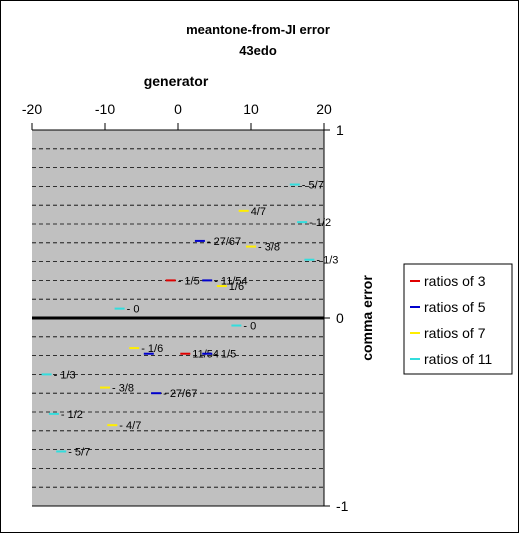 The image size is (519, 533). Describe the element at coordinates (251, 109) in the screenshot. I see `x-tick-label: 10` at that location.